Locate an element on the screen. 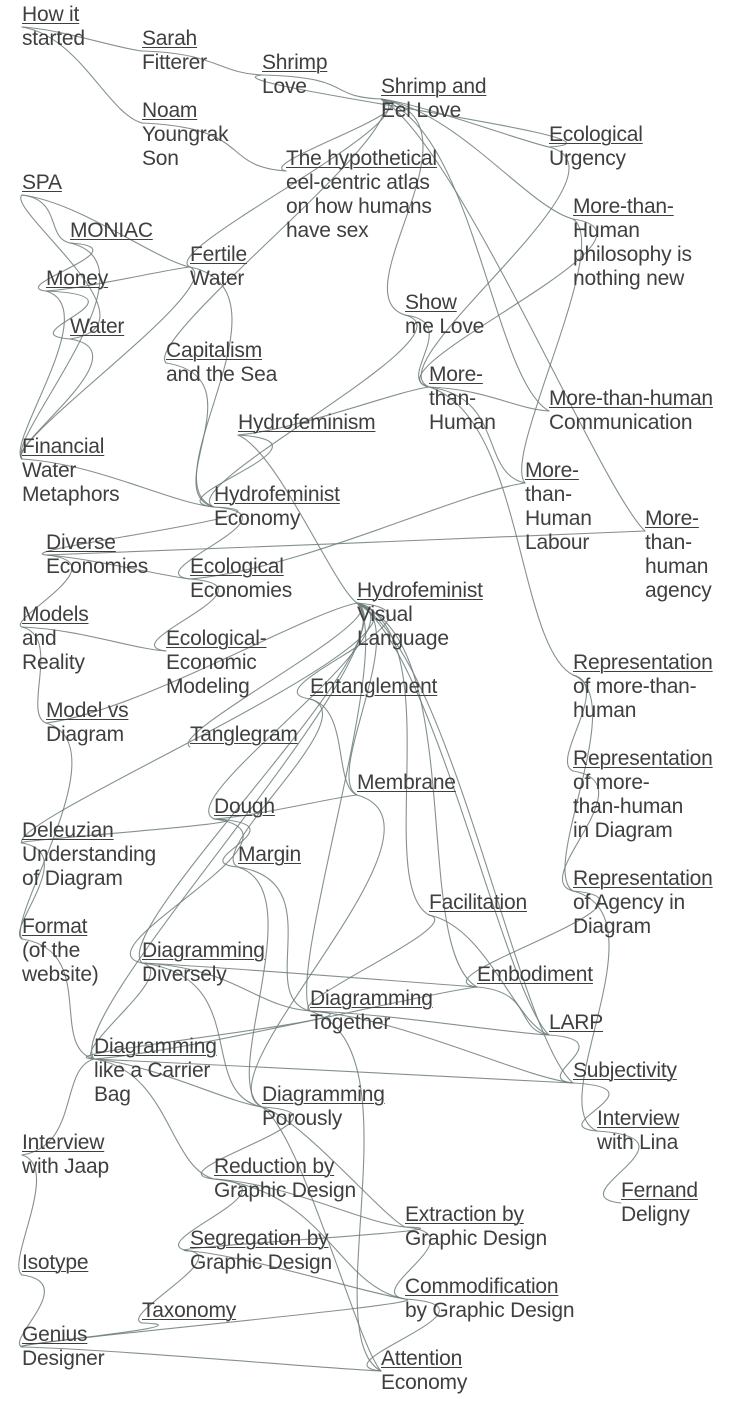 The image size is (740, 1401). link-diagramming-carrier-bag-diagramming-porously is located at coordinates (178, 1083).